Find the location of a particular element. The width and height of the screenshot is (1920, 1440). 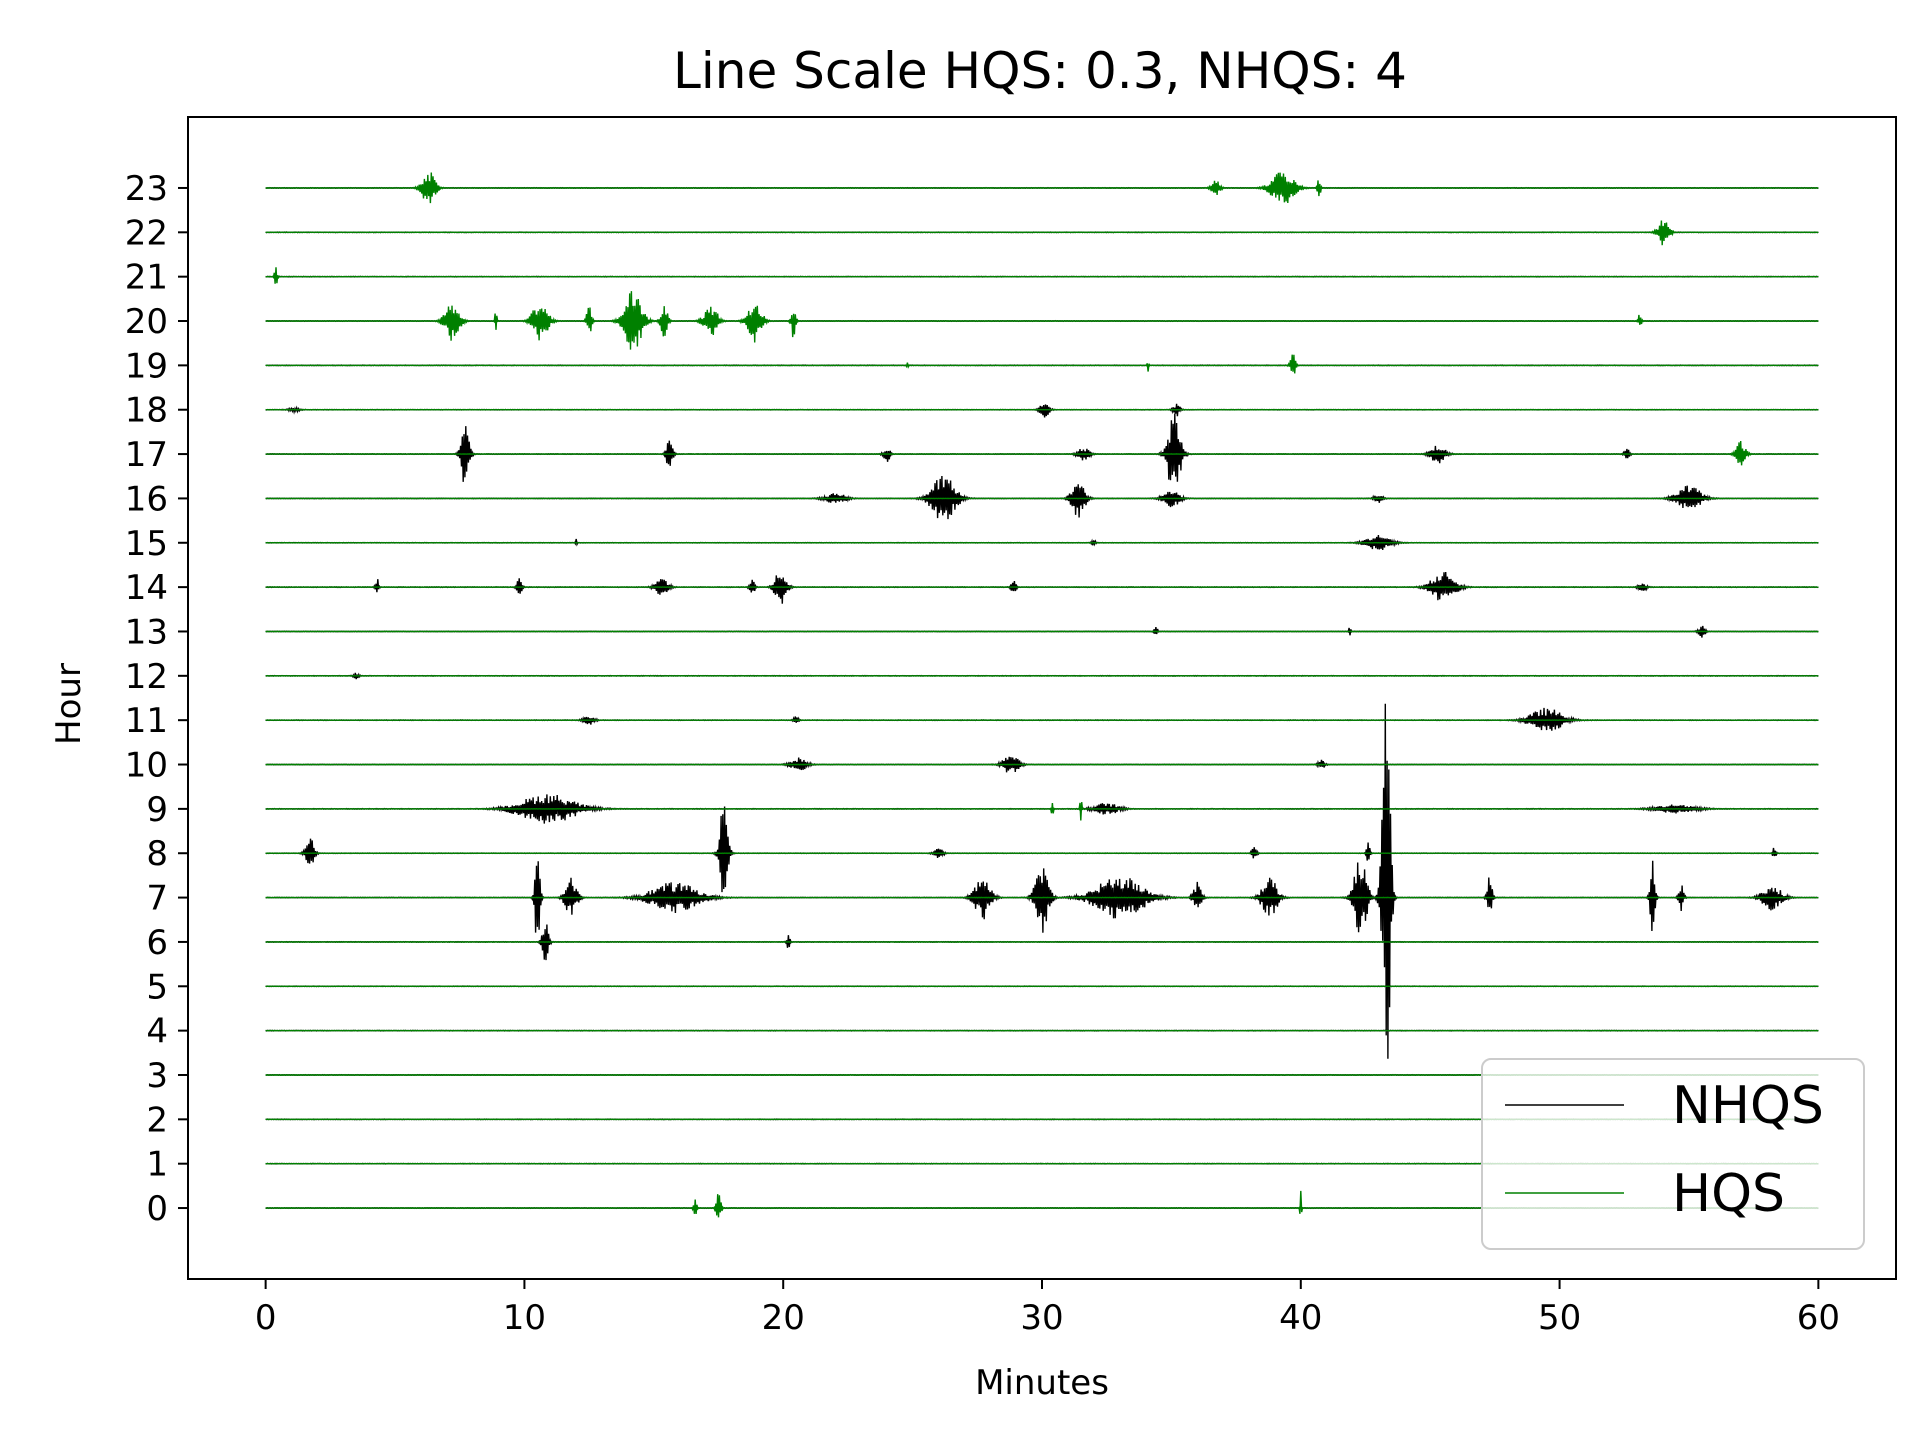

y-tick-label: 8 is located at coordinates (157, 854).